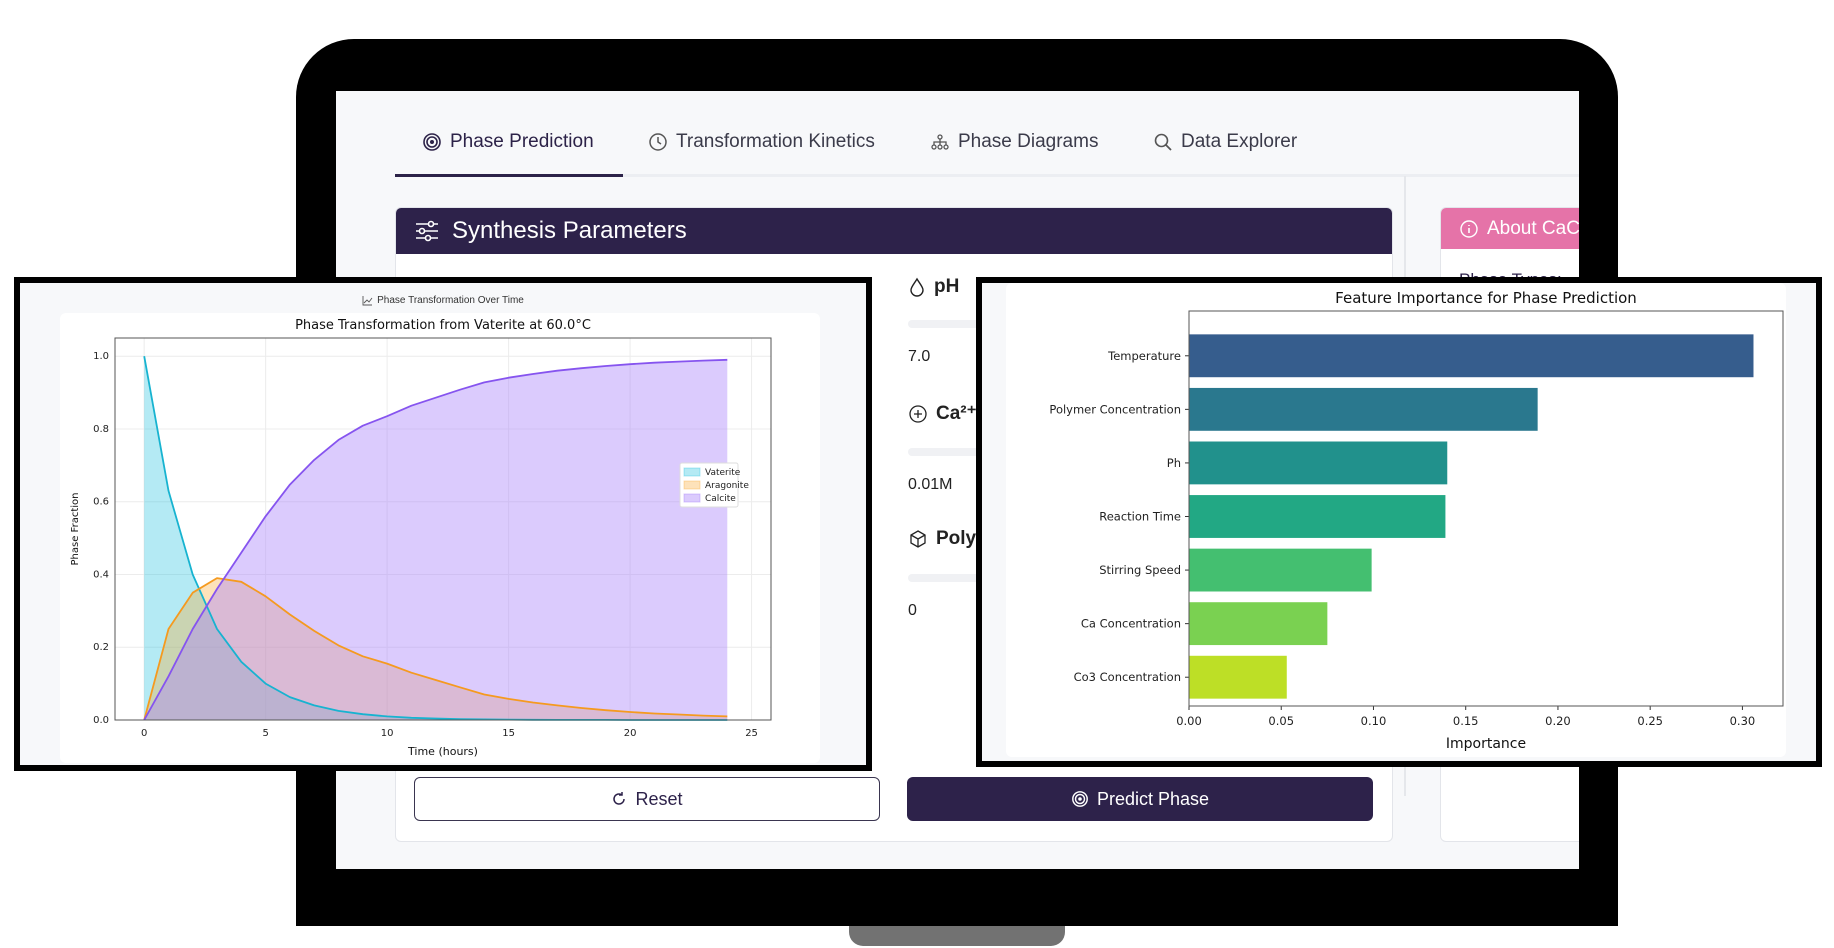 This screenshot has width=1834, height=948. What do you see at coordinates (658, 142) in the screenshot?
I see `clock-icon` at bounding box center [658, 142].